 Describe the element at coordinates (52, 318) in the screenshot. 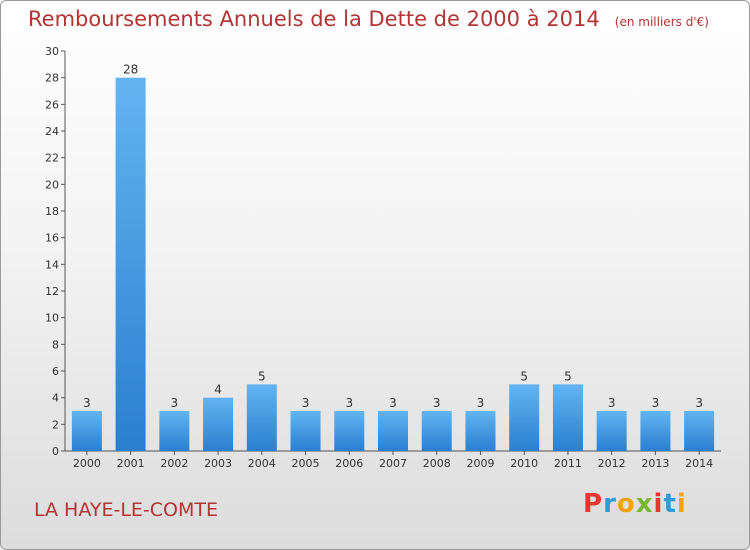

I see `y-tick-label: 10` at that location.